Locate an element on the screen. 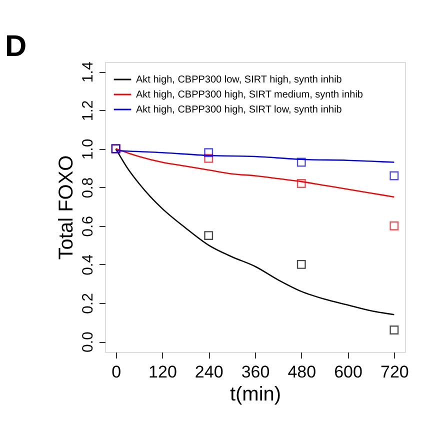 The width and height of the screenshot is (447, 423). y-tick-label: 0.0 is located at coordinates (88, 342).